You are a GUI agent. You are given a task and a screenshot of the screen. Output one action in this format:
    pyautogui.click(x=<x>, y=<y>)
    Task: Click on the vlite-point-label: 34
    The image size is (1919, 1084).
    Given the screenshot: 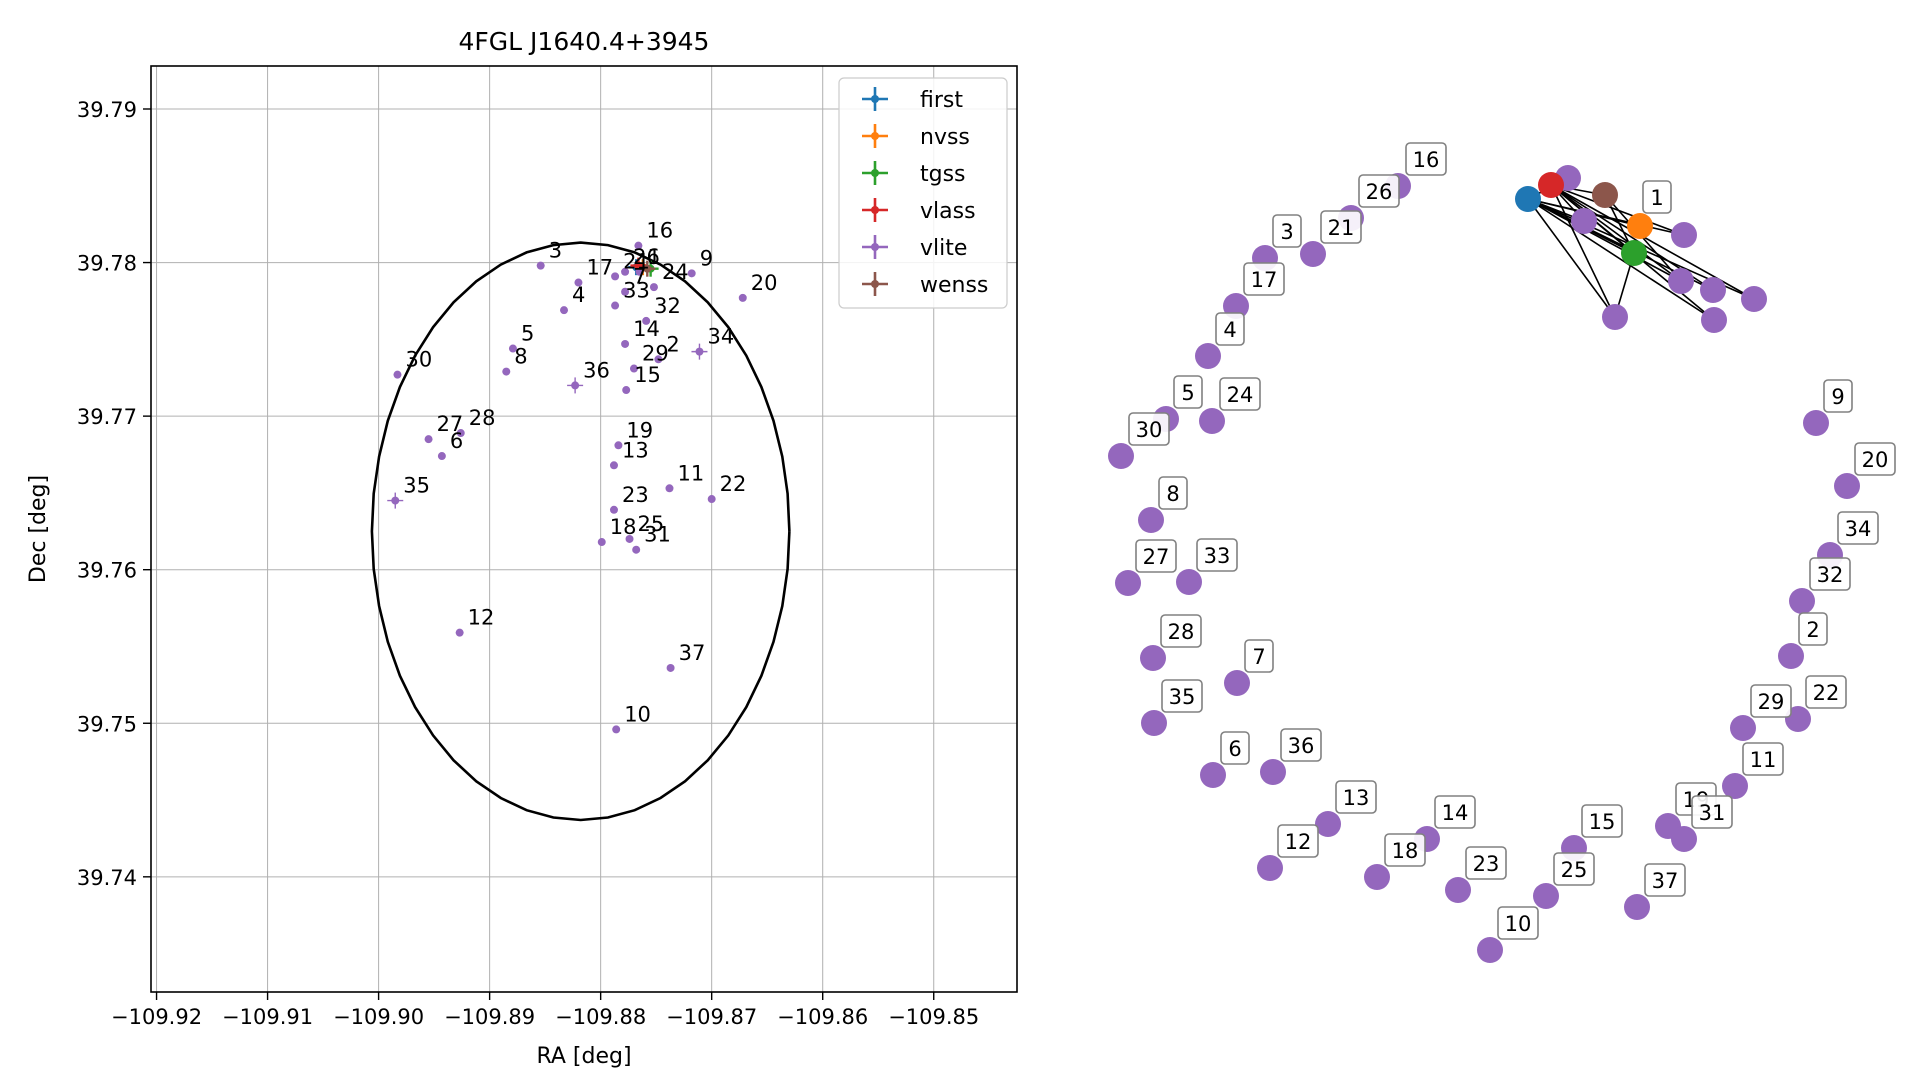 What is the action you would take?
    pyautogui.click(x=720, y=337)
    